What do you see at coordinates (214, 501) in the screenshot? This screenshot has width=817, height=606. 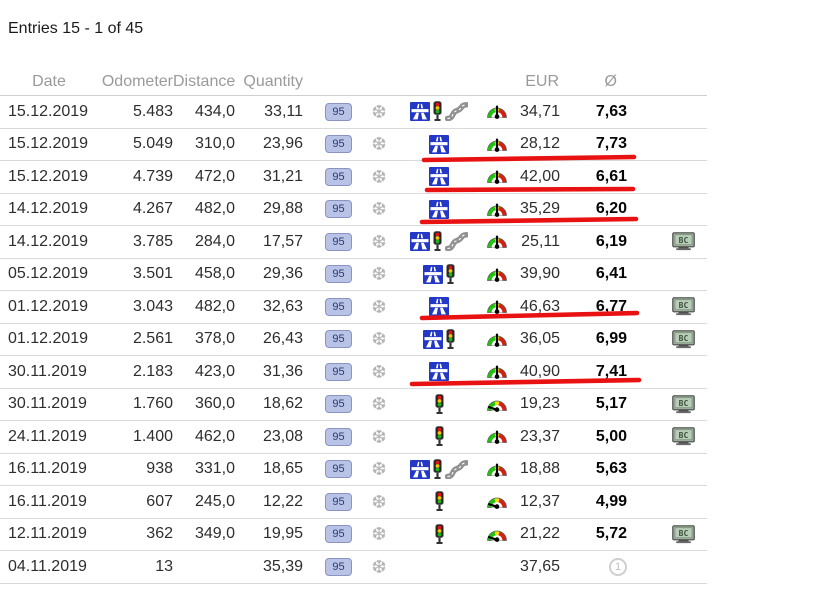 I see `entry-distance: 245,0` at bounding box center [214, 501].